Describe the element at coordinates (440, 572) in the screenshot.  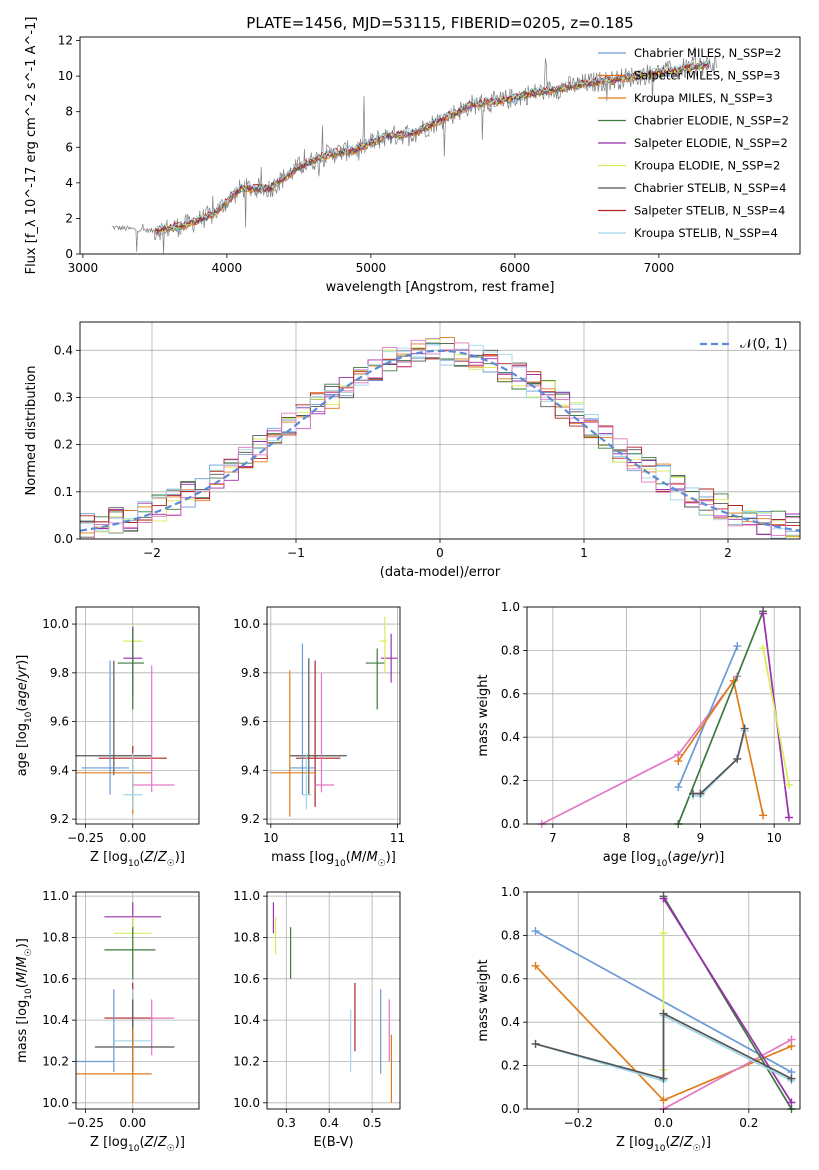
I see `x-axis-label: (data-model)/error` at that location.